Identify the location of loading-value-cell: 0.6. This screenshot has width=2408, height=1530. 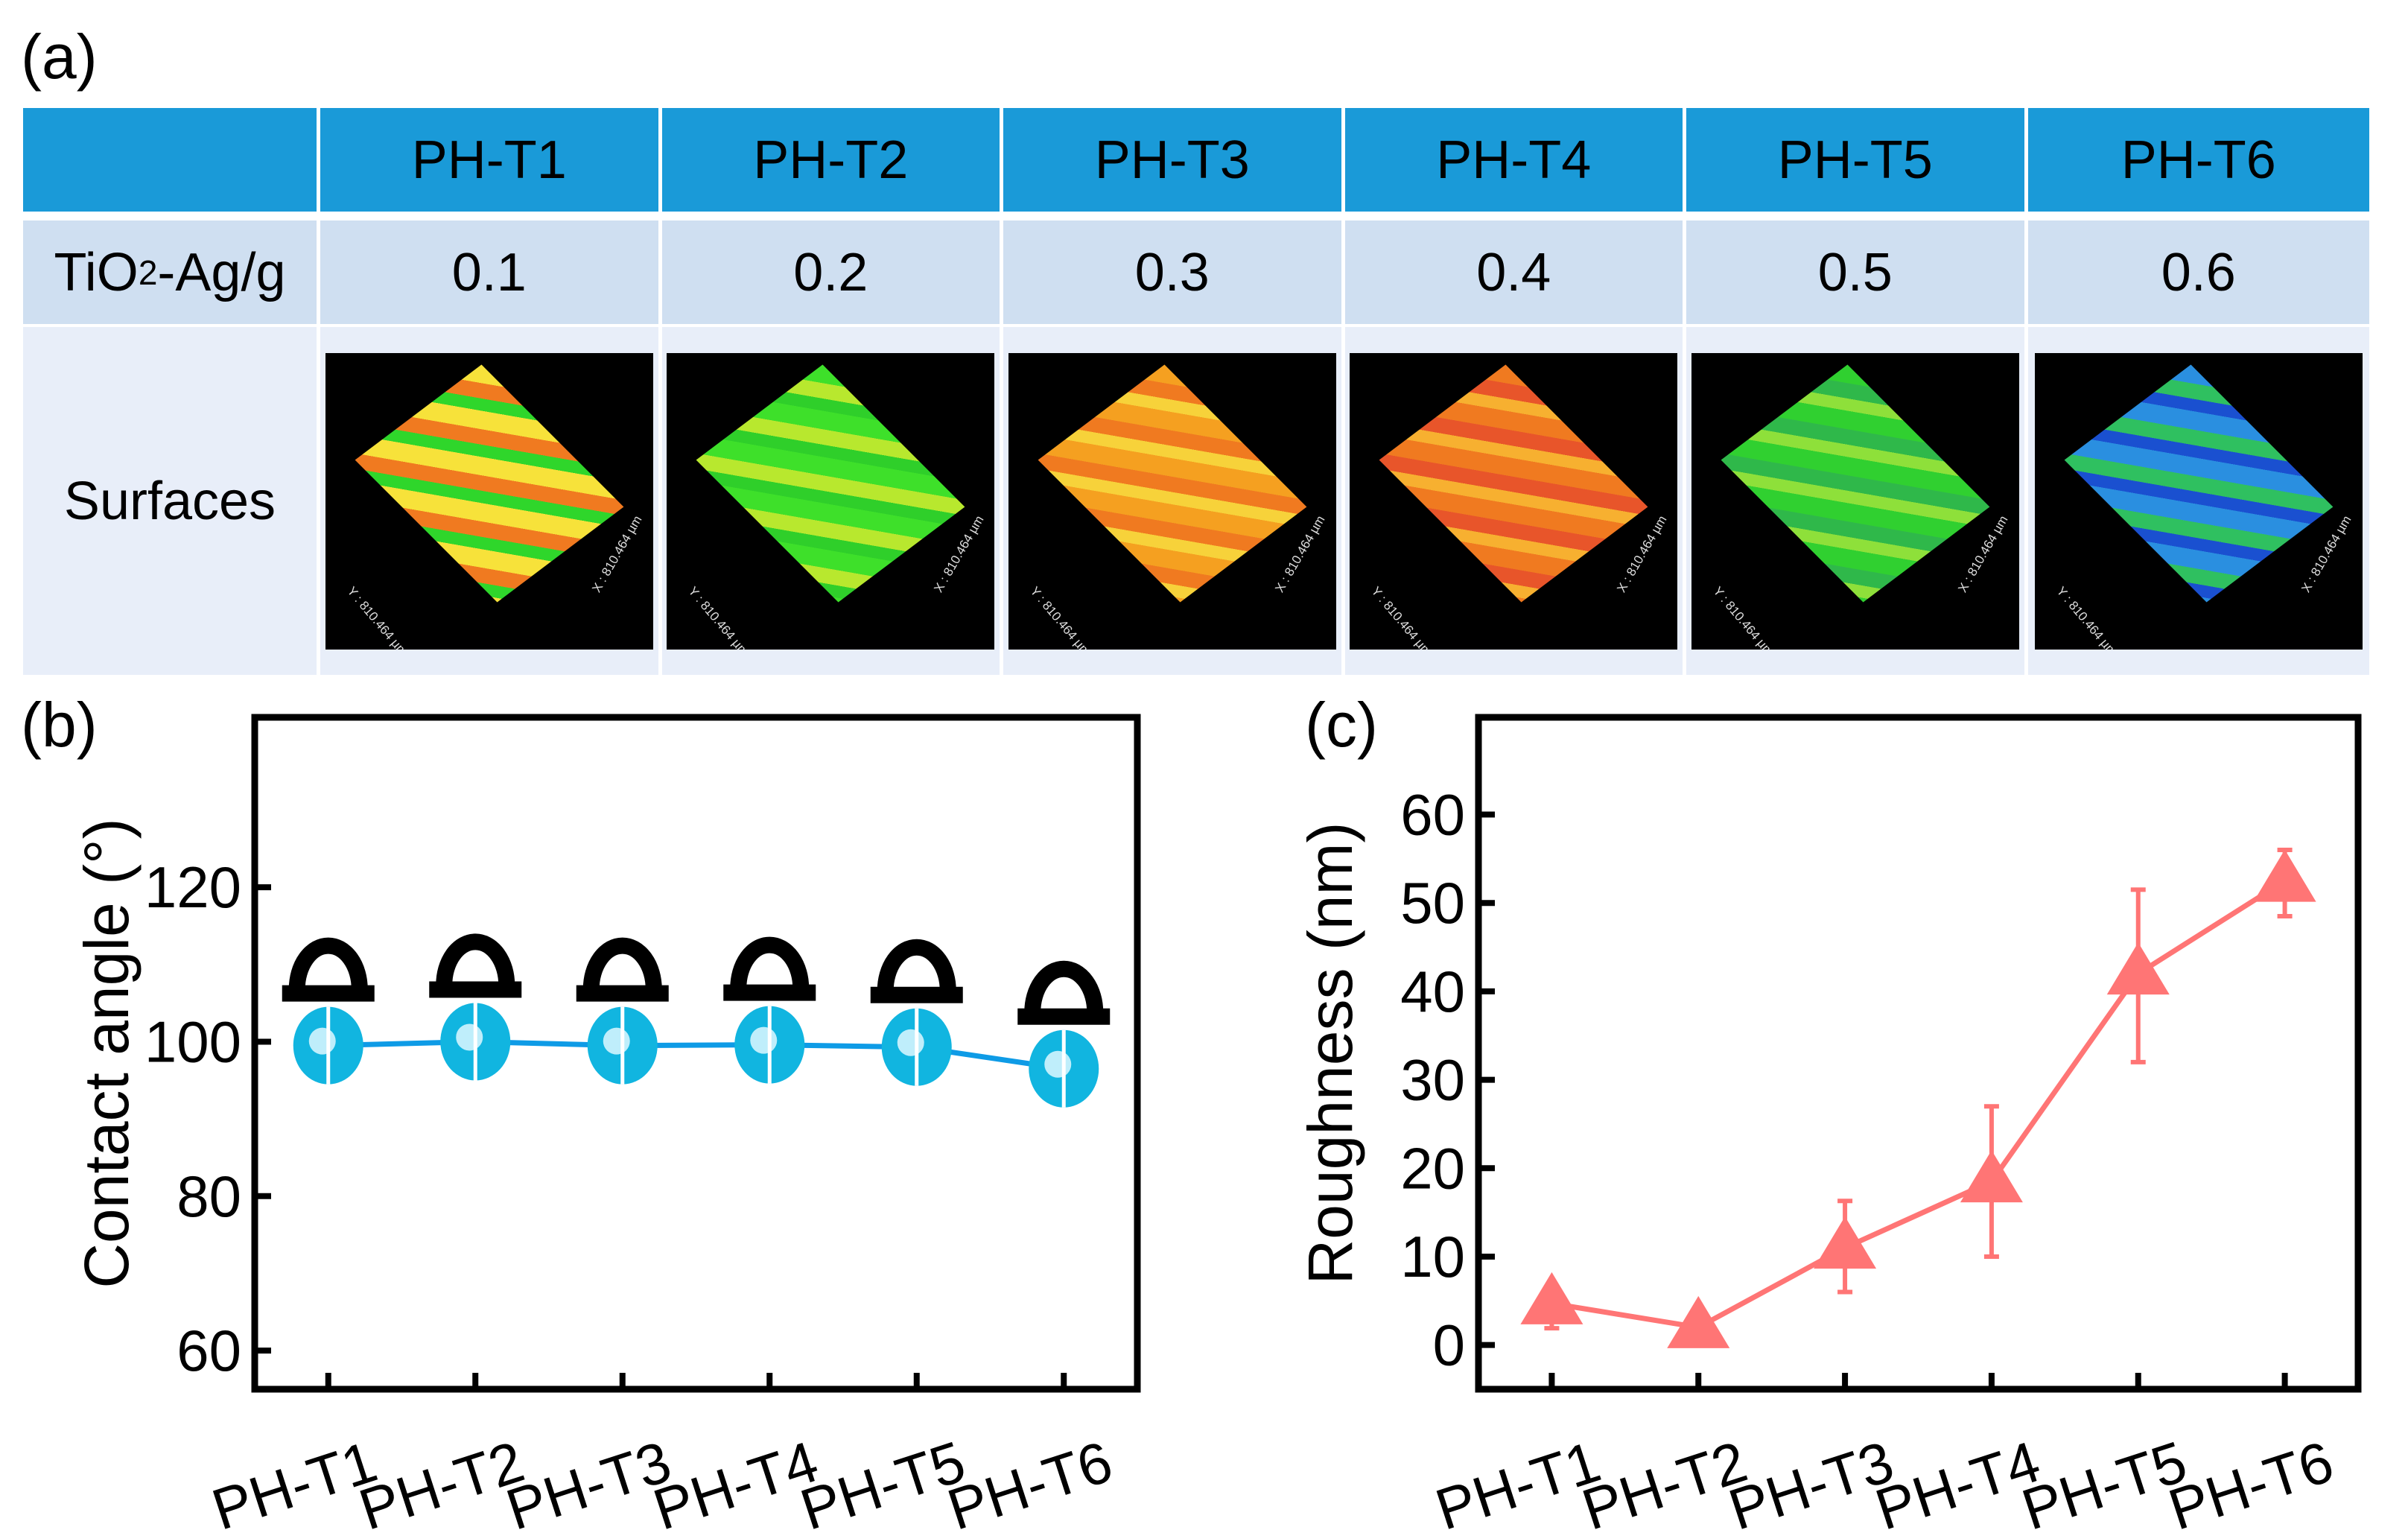
(2198, 272).